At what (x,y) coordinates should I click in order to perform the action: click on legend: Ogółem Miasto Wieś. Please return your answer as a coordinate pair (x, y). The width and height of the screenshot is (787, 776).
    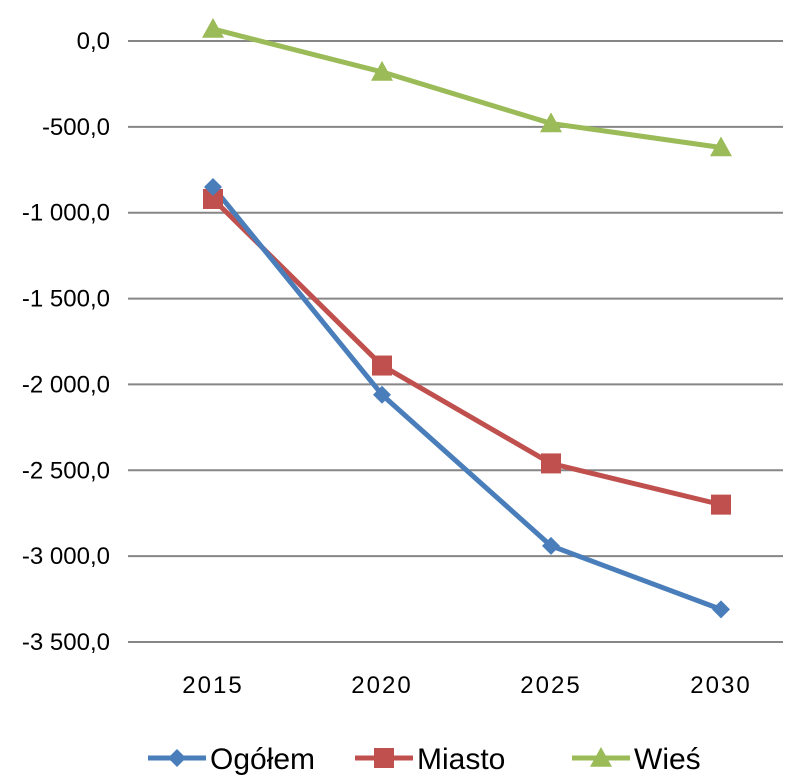
    Looking at the image, I should click on (424, 759).